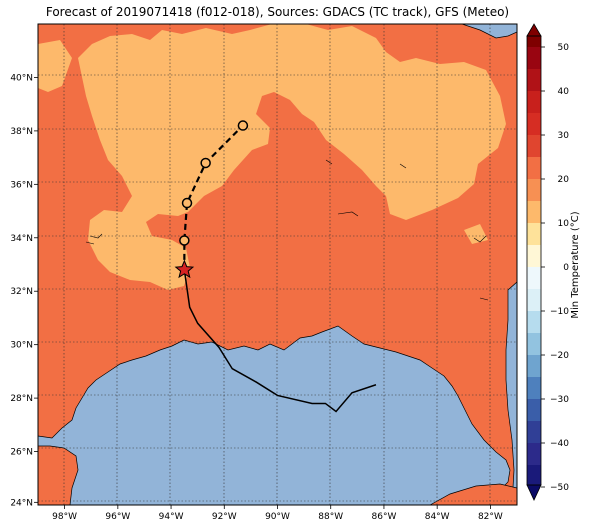 This screenshot has width=592, height=529. What do you see at coordinates (330, 517) in the screenshot?
I see `lon-tick-label: 88°W` at bounding box center [330, 517].